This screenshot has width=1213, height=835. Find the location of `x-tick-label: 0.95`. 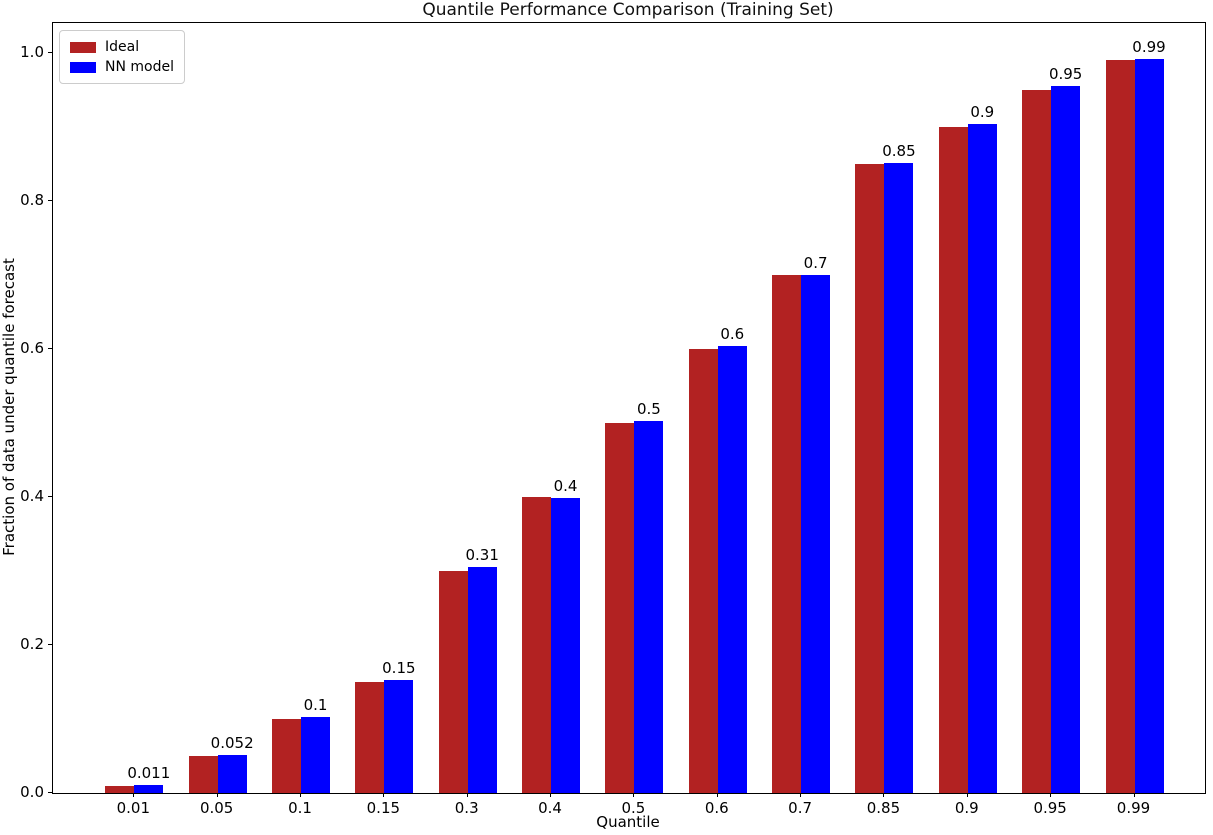

x-tick-label: 0.95 is located at coordinates (1050, 808).